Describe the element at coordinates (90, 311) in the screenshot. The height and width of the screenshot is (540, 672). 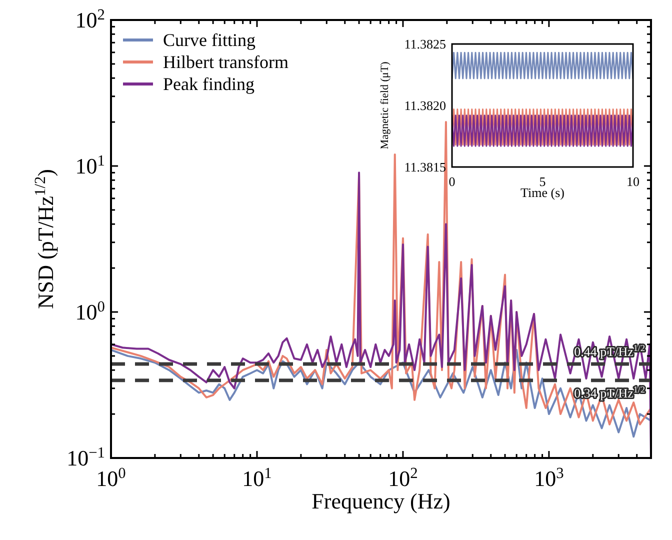
I see `y-tick-label: 10$^{0}$` at that location.